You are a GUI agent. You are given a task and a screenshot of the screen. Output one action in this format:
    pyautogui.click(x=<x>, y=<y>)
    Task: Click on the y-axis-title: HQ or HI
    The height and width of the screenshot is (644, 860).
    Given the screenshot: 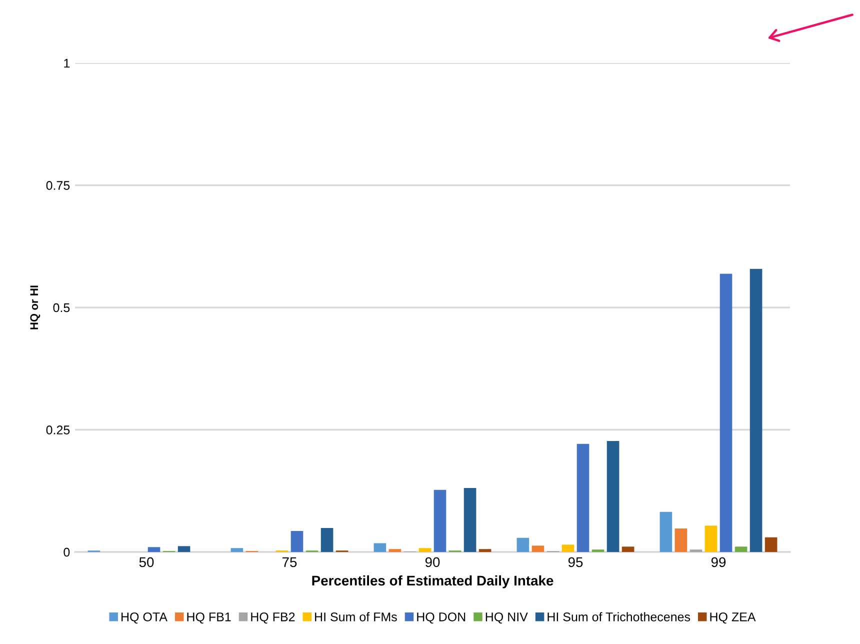 What is the action you would take?
    pyautogui.click(x=35, y=308)
    